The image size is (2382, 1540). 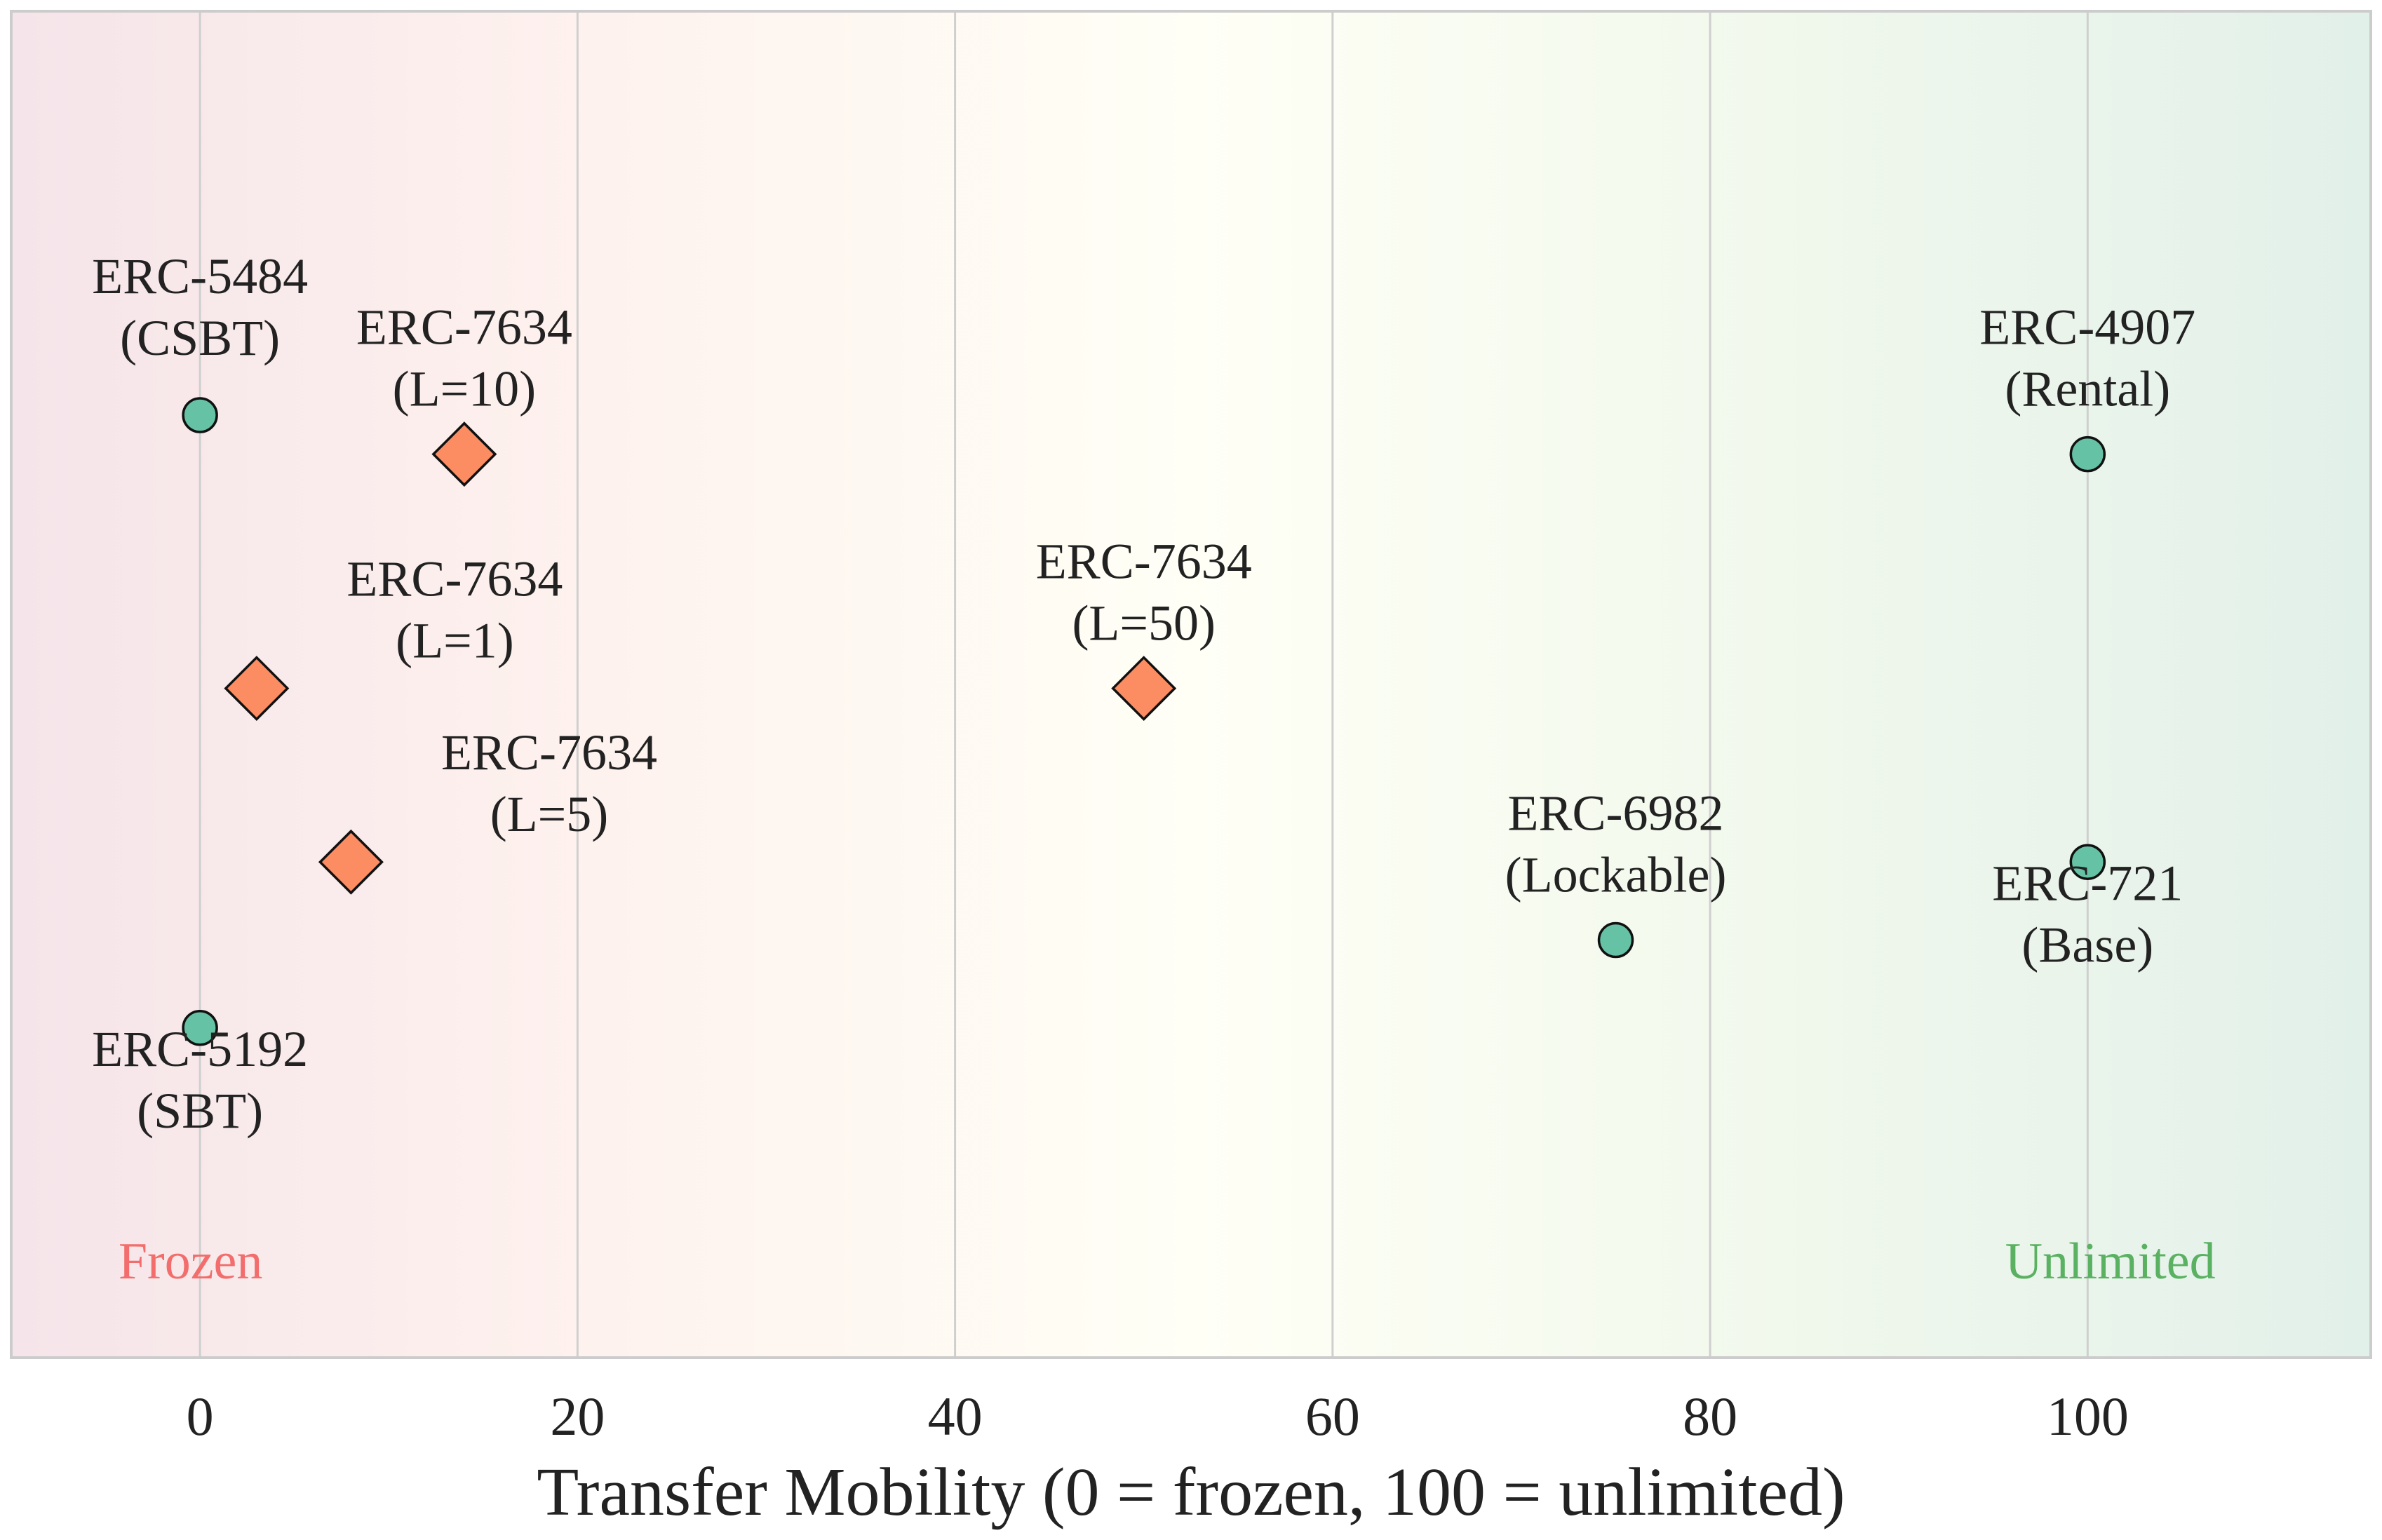 What do you see at coordinates (200, 1080) in the screenshot?
I see `point-label: ERC-5192 (SBT)` at bounding box center [200, 1080].